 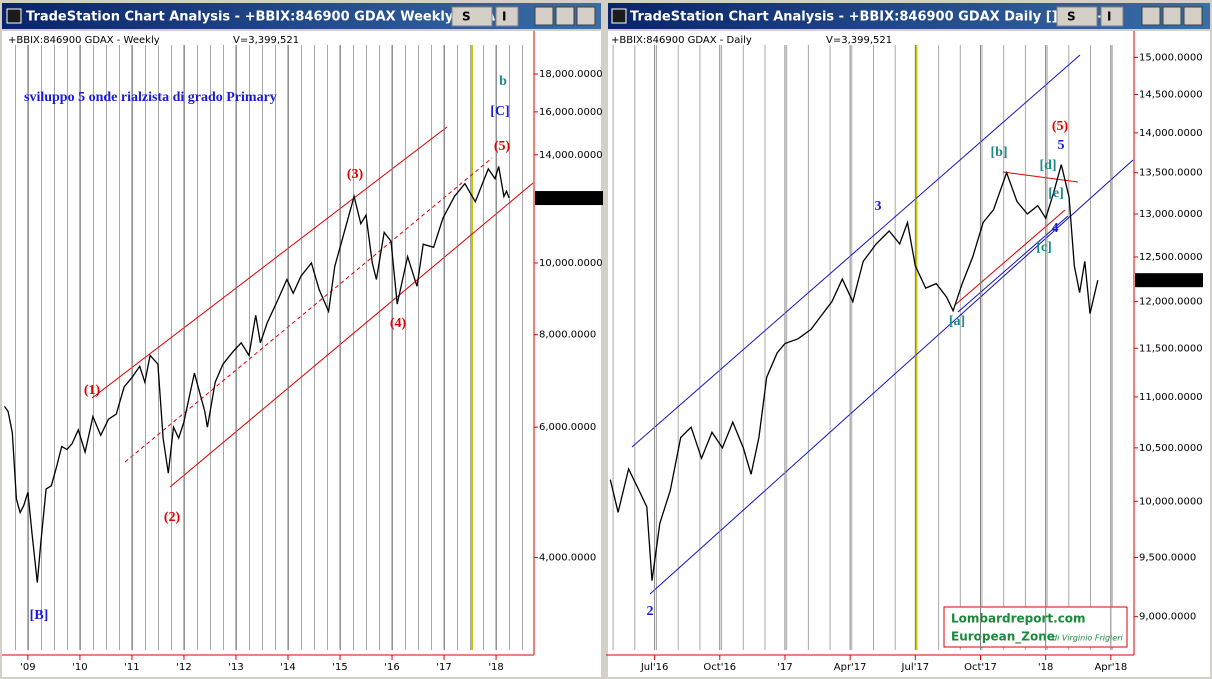 I want to click on y-tick-label: 13,500.0000, so click(x=1171, y=173).